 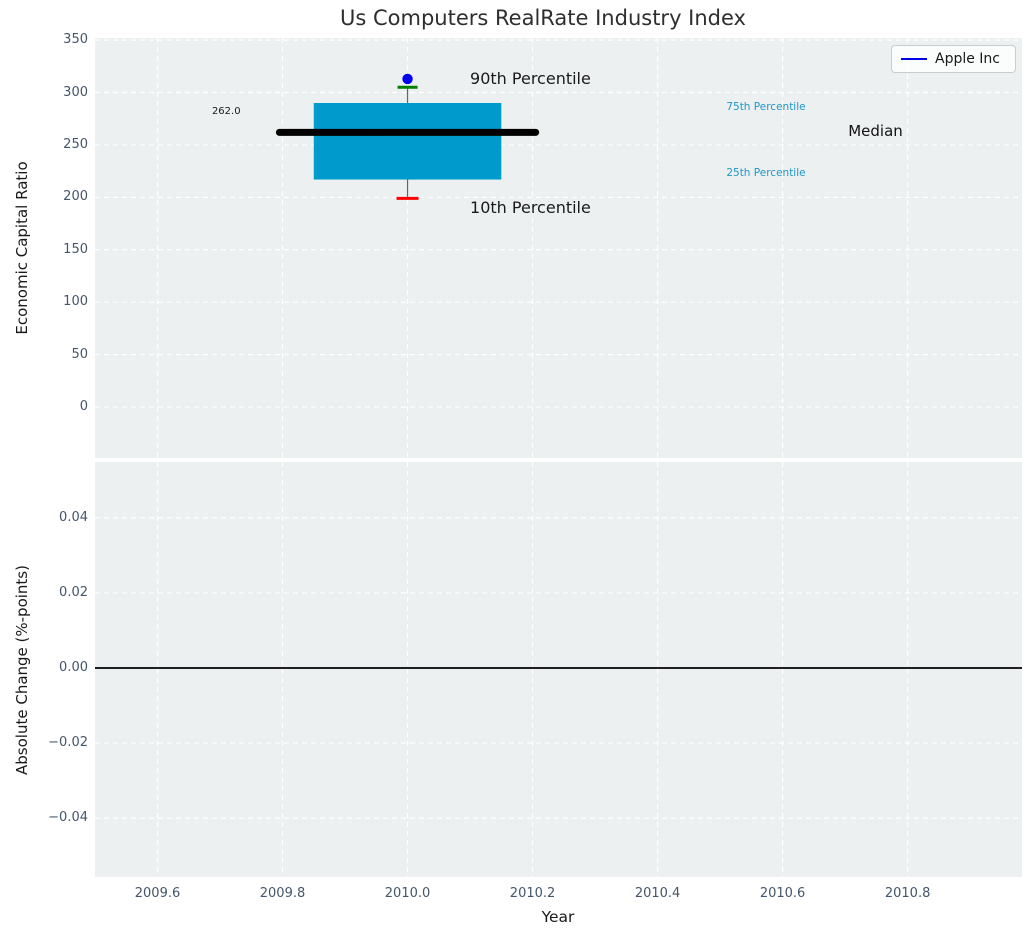 I want to click on annotation-25th-percentile: 25th Percentile, so click(x=766, y=173).